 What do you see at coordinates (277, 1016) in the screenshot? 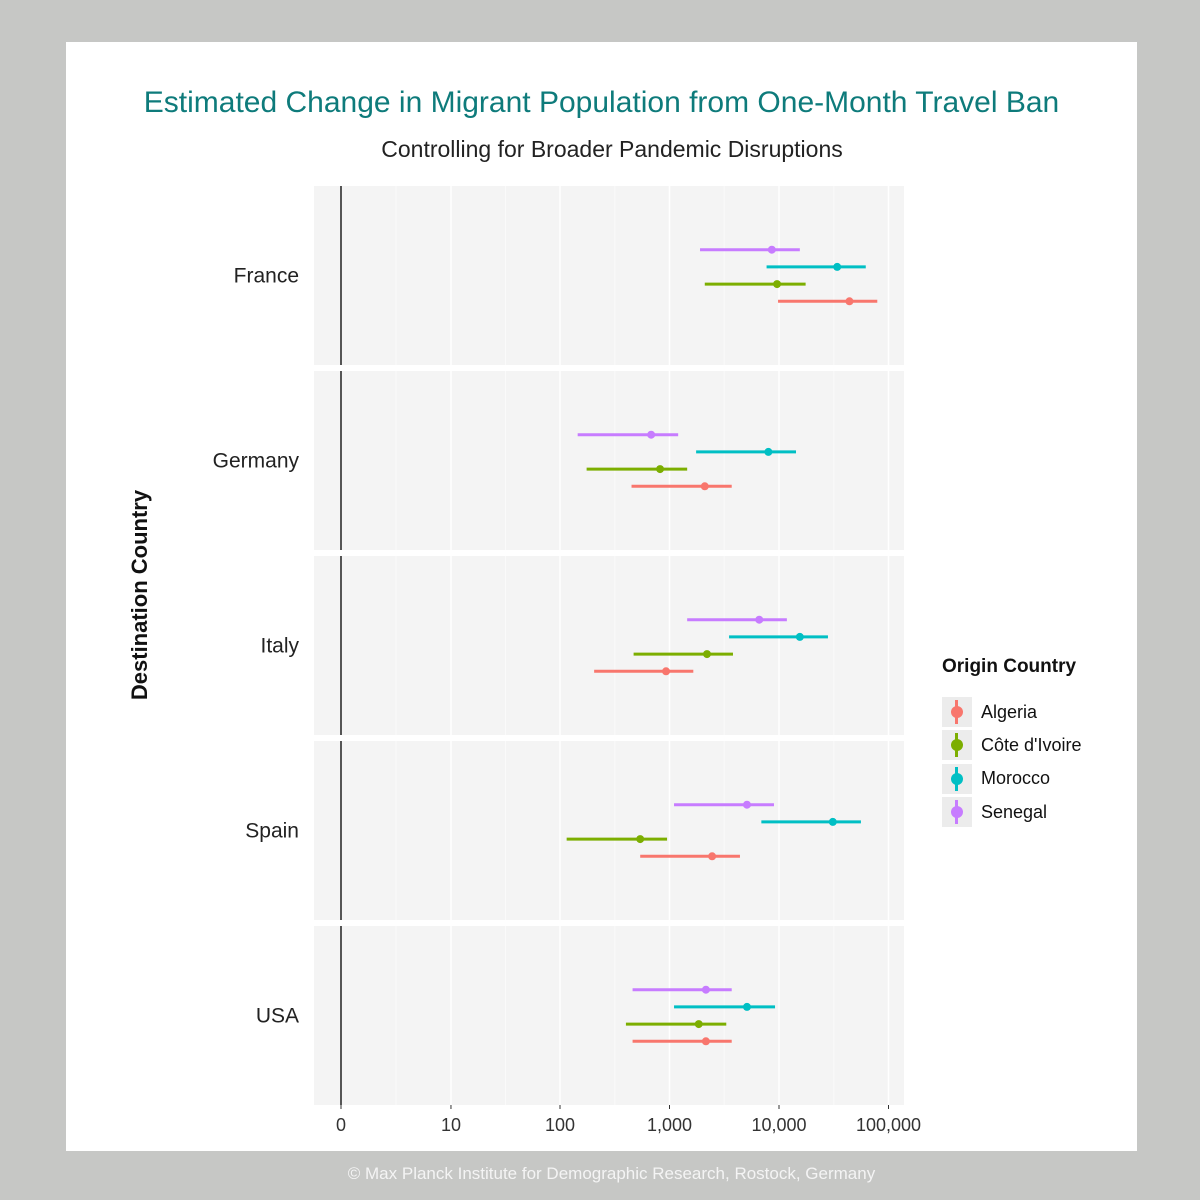
I see `facet-label: USA` at bounding box center [277, 1016].